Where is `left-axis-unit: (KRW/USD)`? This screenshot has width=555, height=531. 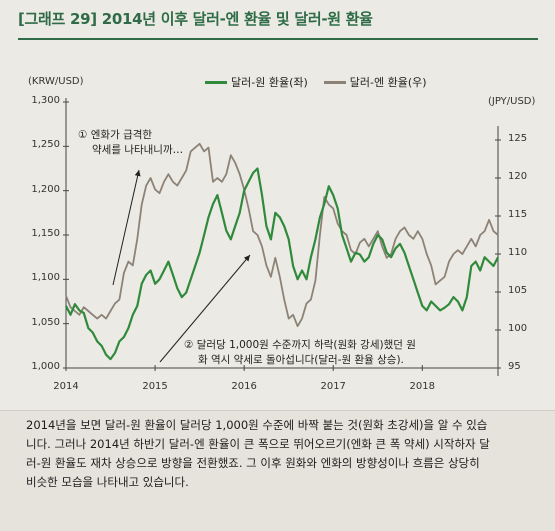 left-axis-unit: (KRW/USD) is located at coordinates (56, 81).